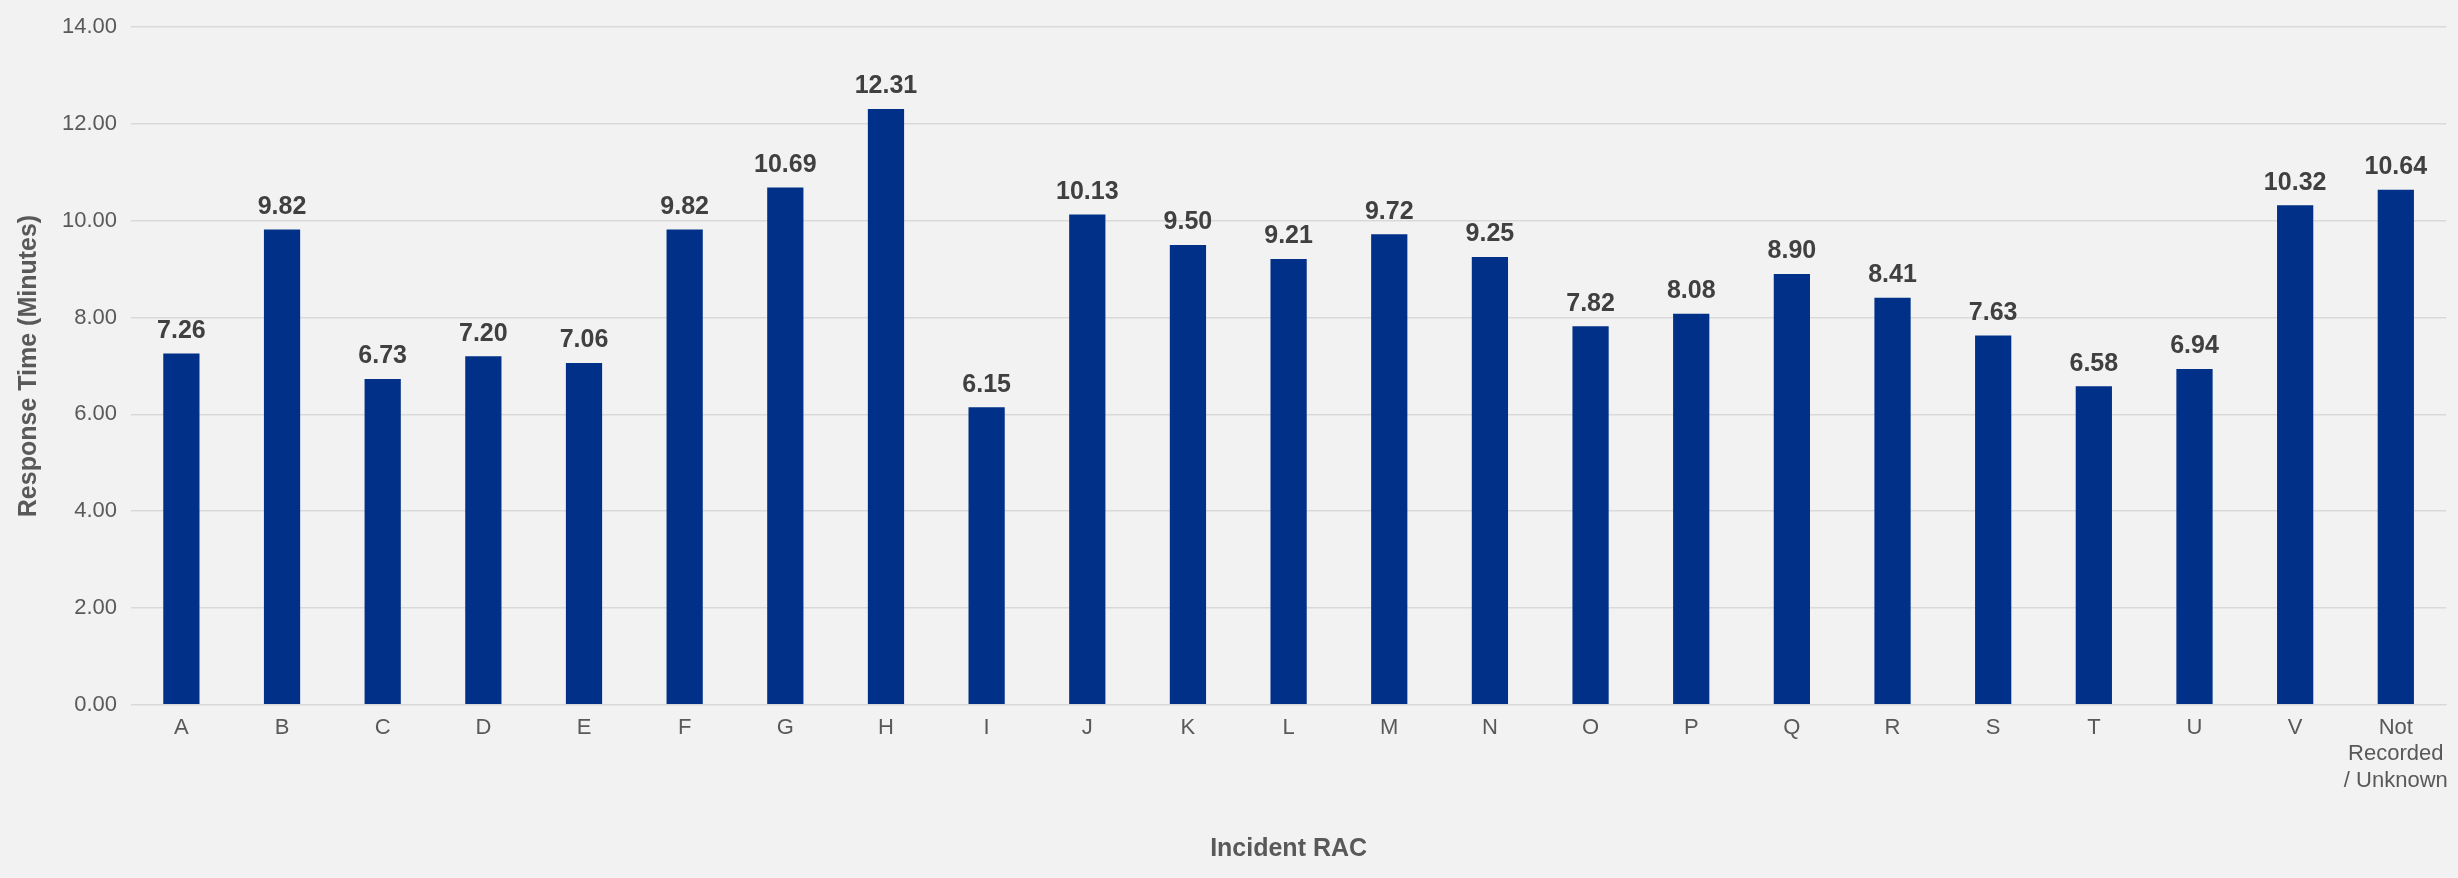 This screenshot has height=878, width=2458. Describe the element at coordinates (1993, 310) in the screenshot. I see `data-label: 7.63` at that location.